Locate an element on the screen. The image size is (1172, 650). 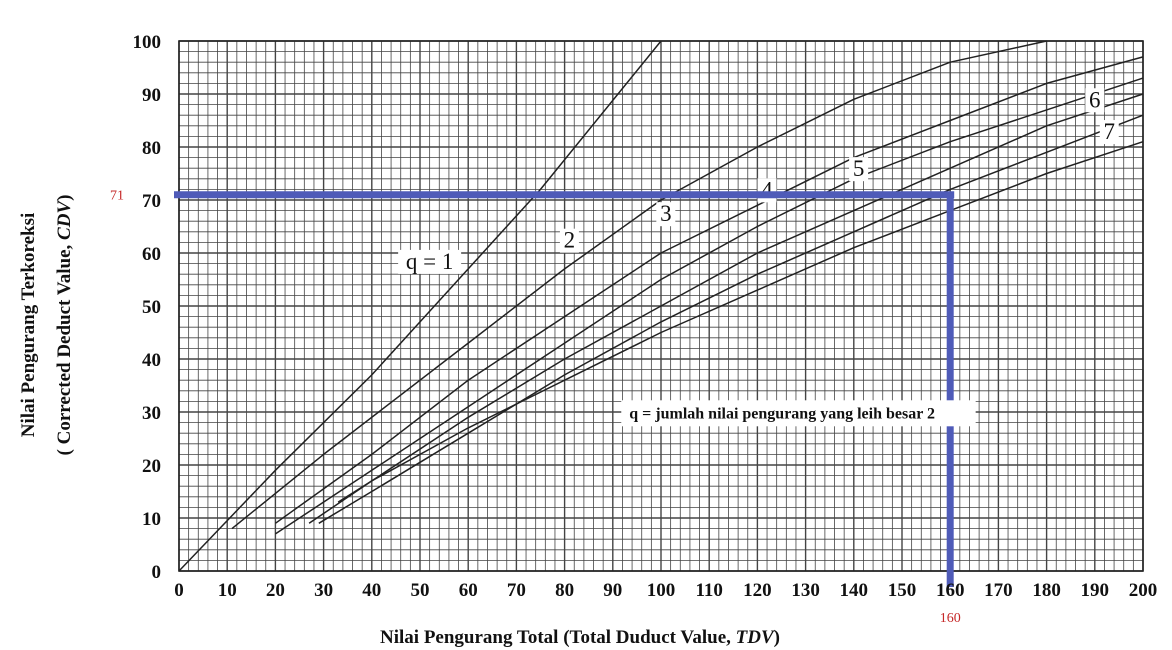
x-tick-label: 130 is located at coordinates (805, 590).